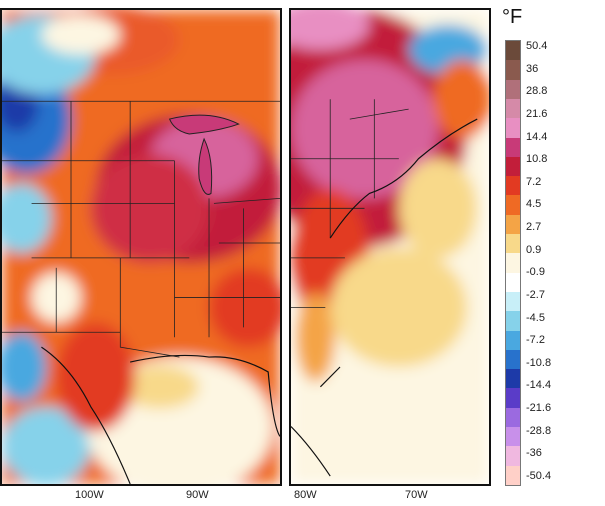 Image resolution: width=605 pixels, height=506 pixels. Describe the element at coordinates (535, 340) in the screenshot. I see `colorbar-tick-label: -7.2` at that location.